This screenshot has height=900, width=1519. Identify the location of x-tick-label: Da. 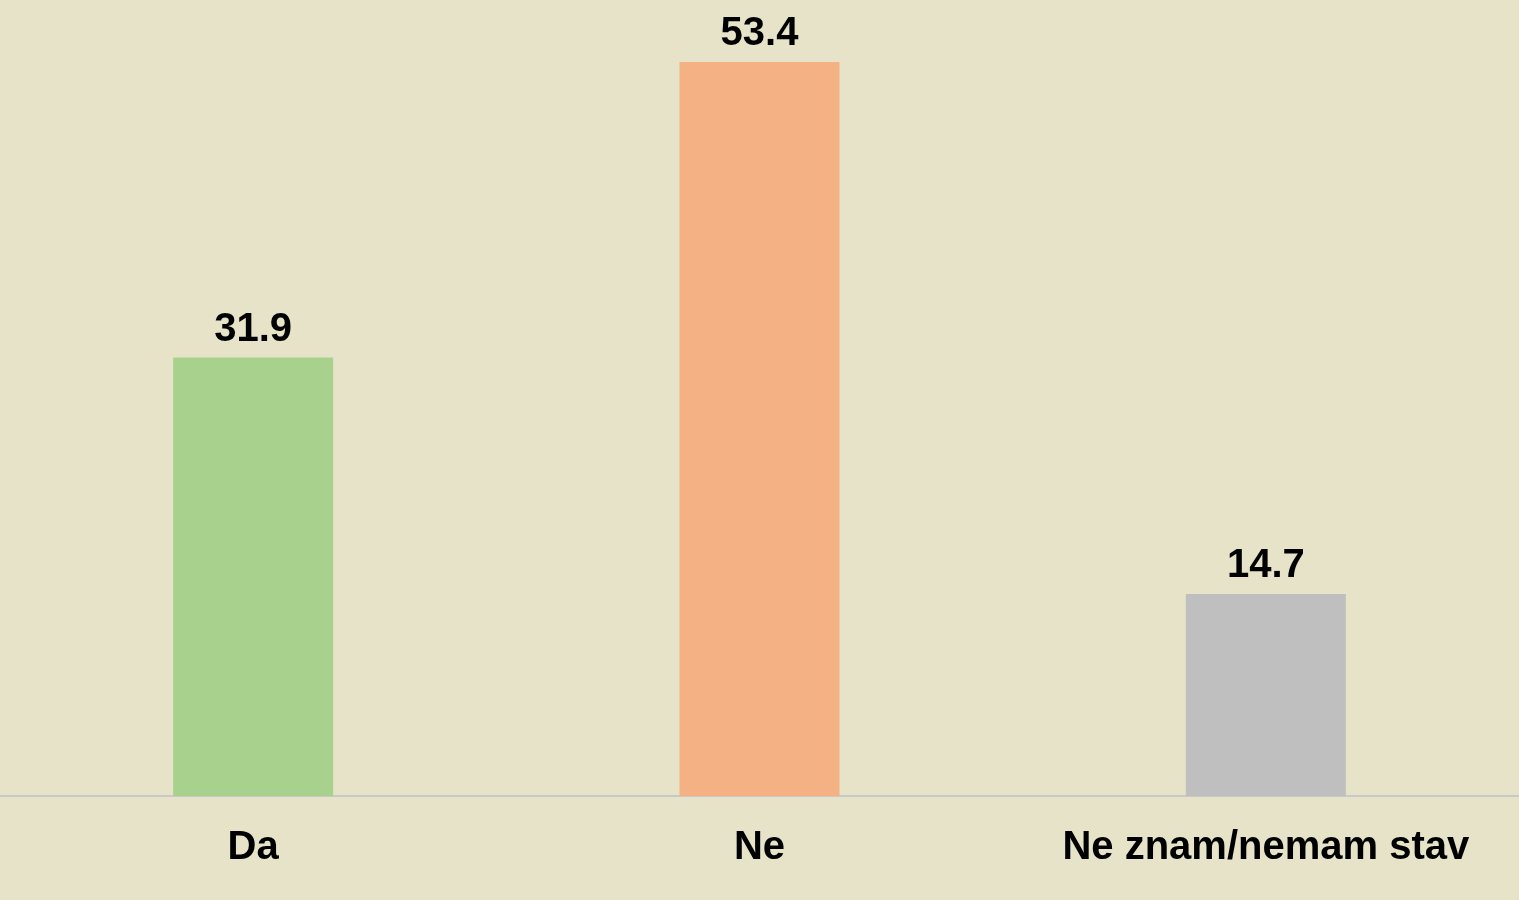
(253, 845).